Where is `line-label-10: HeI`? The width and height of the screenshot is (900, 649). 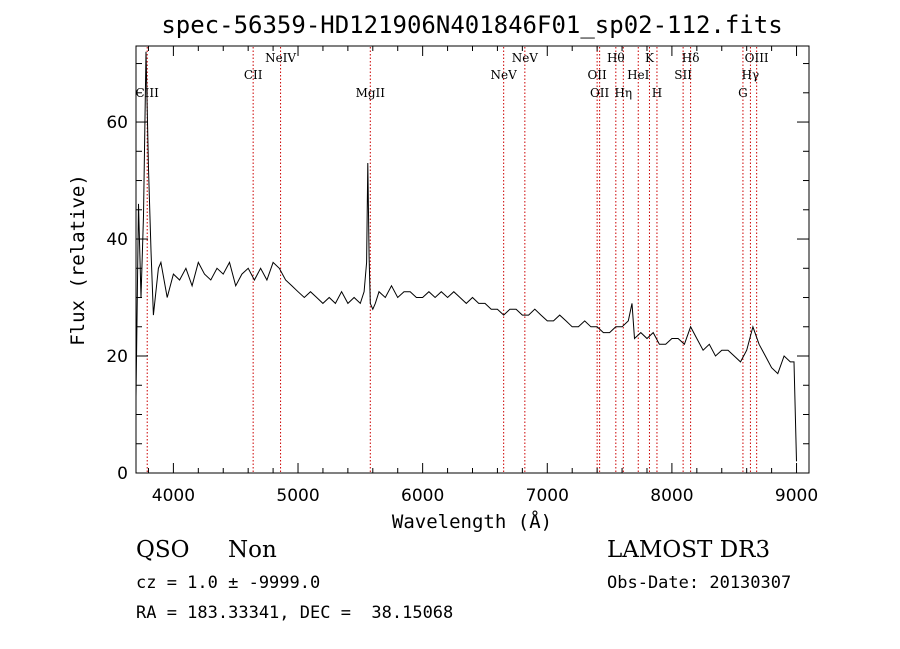 line-label-10: HeI is located at coordinates (638, 75).